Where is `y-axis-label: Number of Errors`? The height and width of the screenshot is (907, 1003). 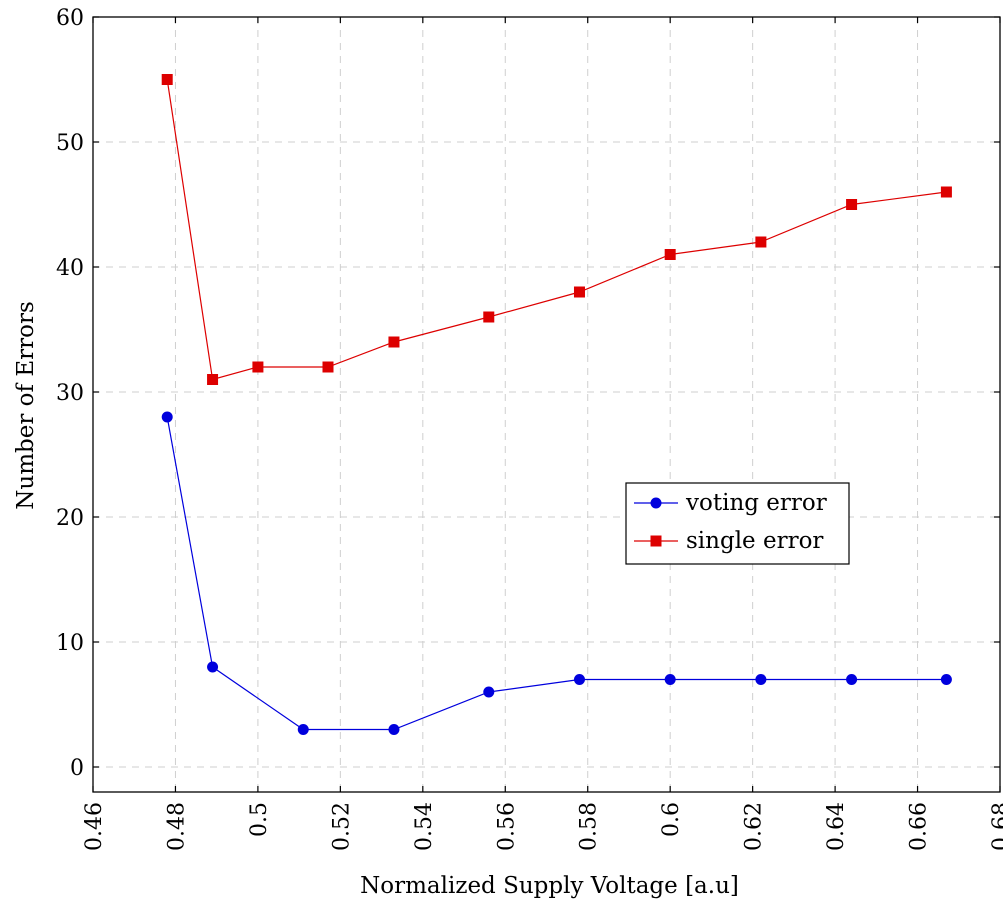 y-axis-label: Number of Errors is located at coordinates (26, 405).